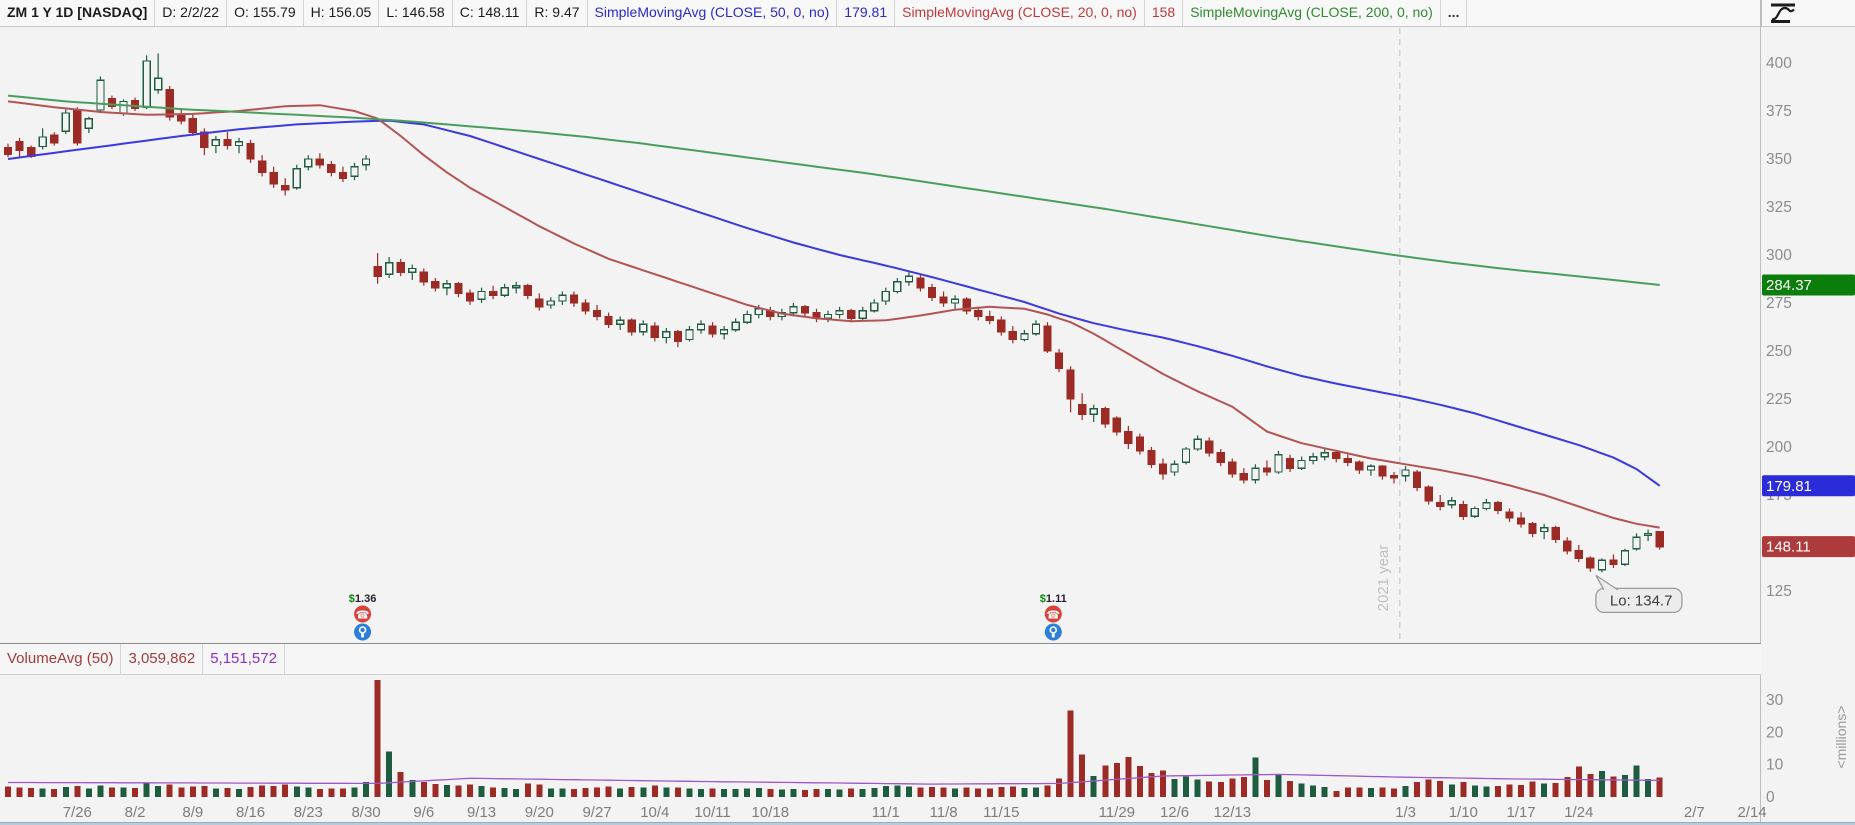 The height and width of the screenshot is (825, 1855). Describe the element at coordinates (363, 632) in the screenshot. I see `lightbulb-icon` at that location.